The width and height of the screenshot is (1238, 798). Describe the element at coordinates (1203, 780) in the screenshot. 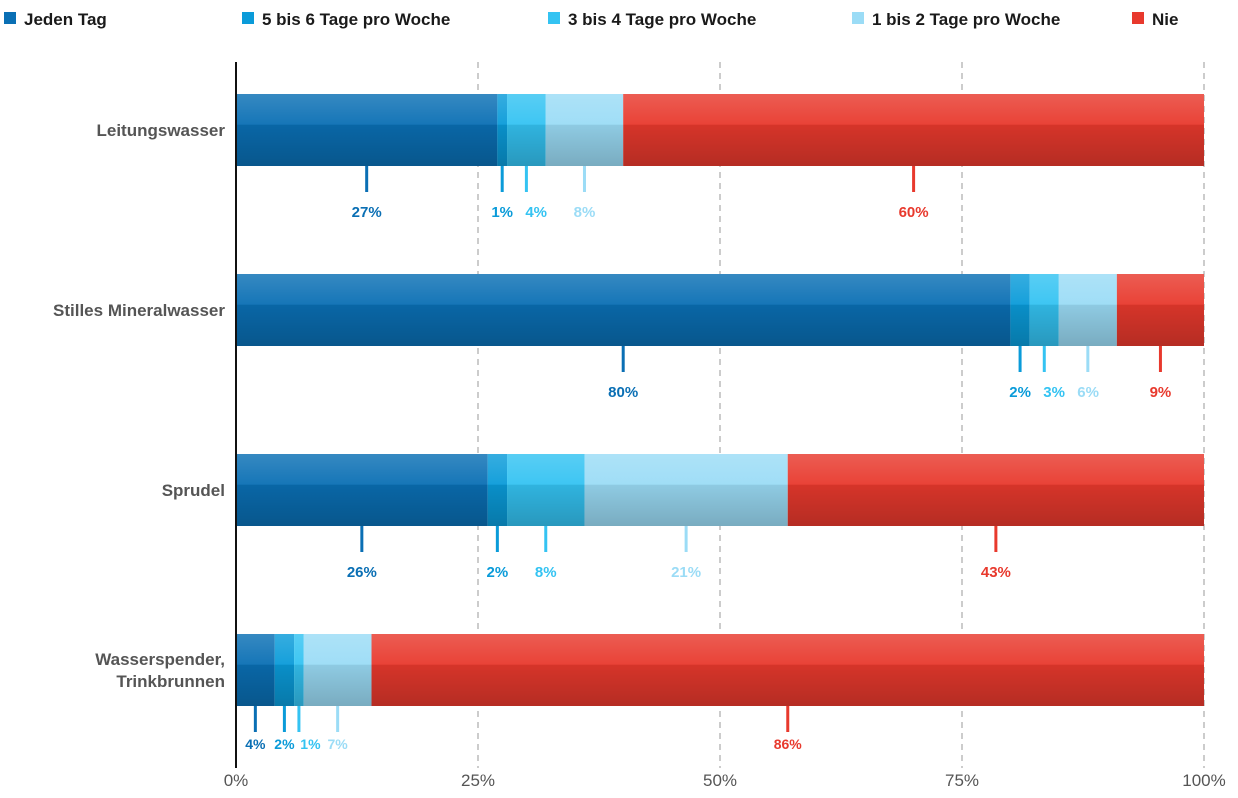

I see `x-tick-label: 100%` at that location.